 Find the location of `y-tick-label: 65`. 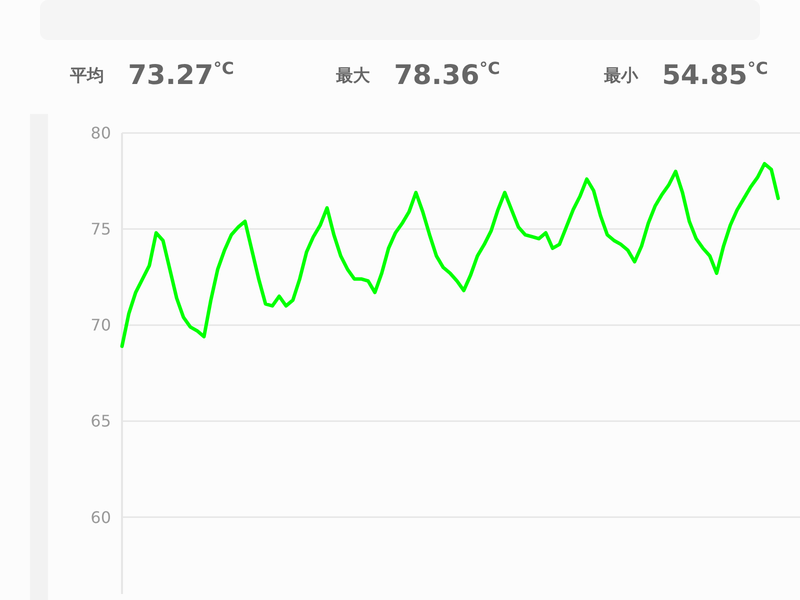

y-tick-label: 65 is located at coordinates (100, 421).